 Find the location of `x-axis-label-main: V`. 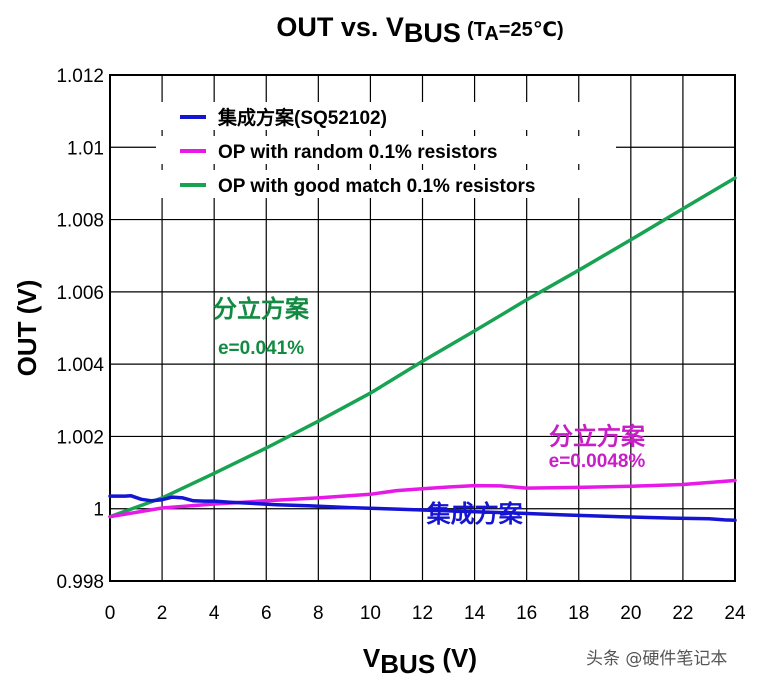

x-axis-label-main: V is located at coordinates (372, 658).